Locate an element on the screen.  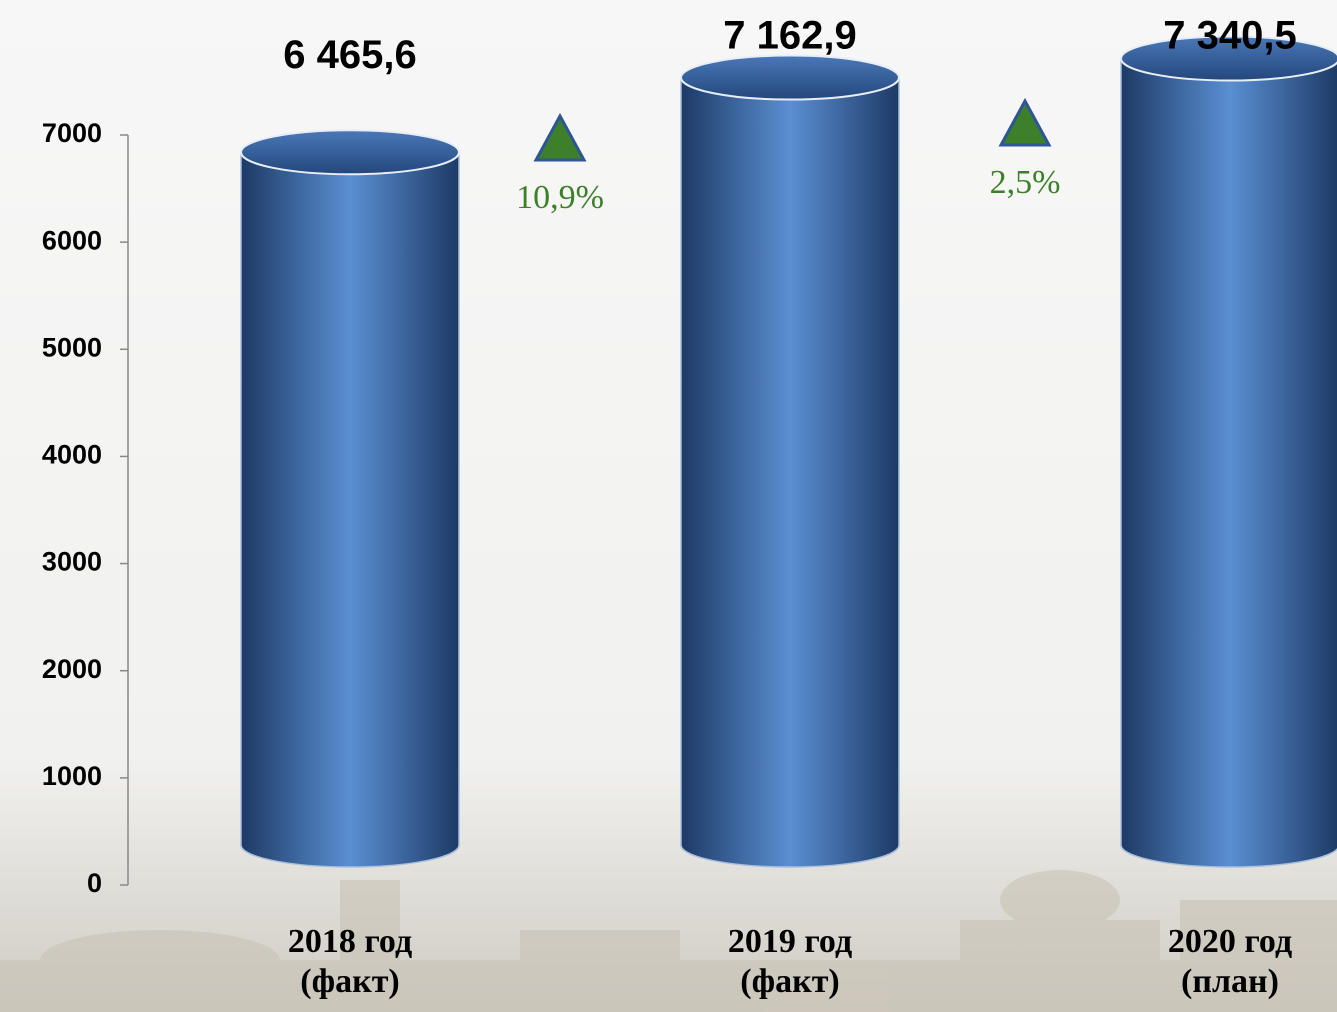
y-tick-label: 4000 is located at coordinates (72, 455).